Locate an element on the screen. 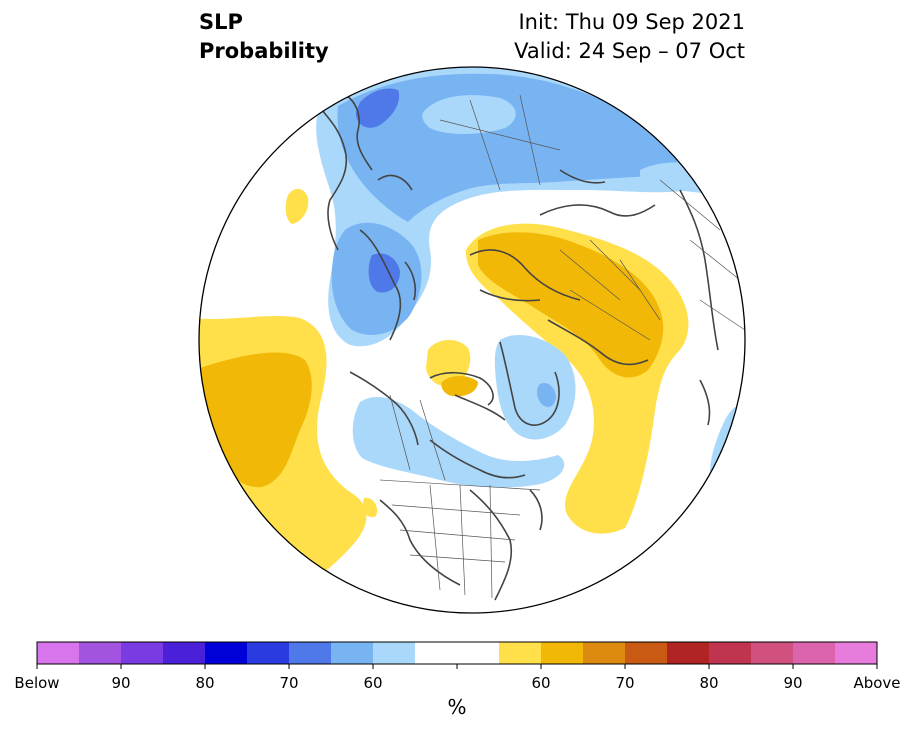  map-title: SLP Probability is located at coordinates (264, 37).